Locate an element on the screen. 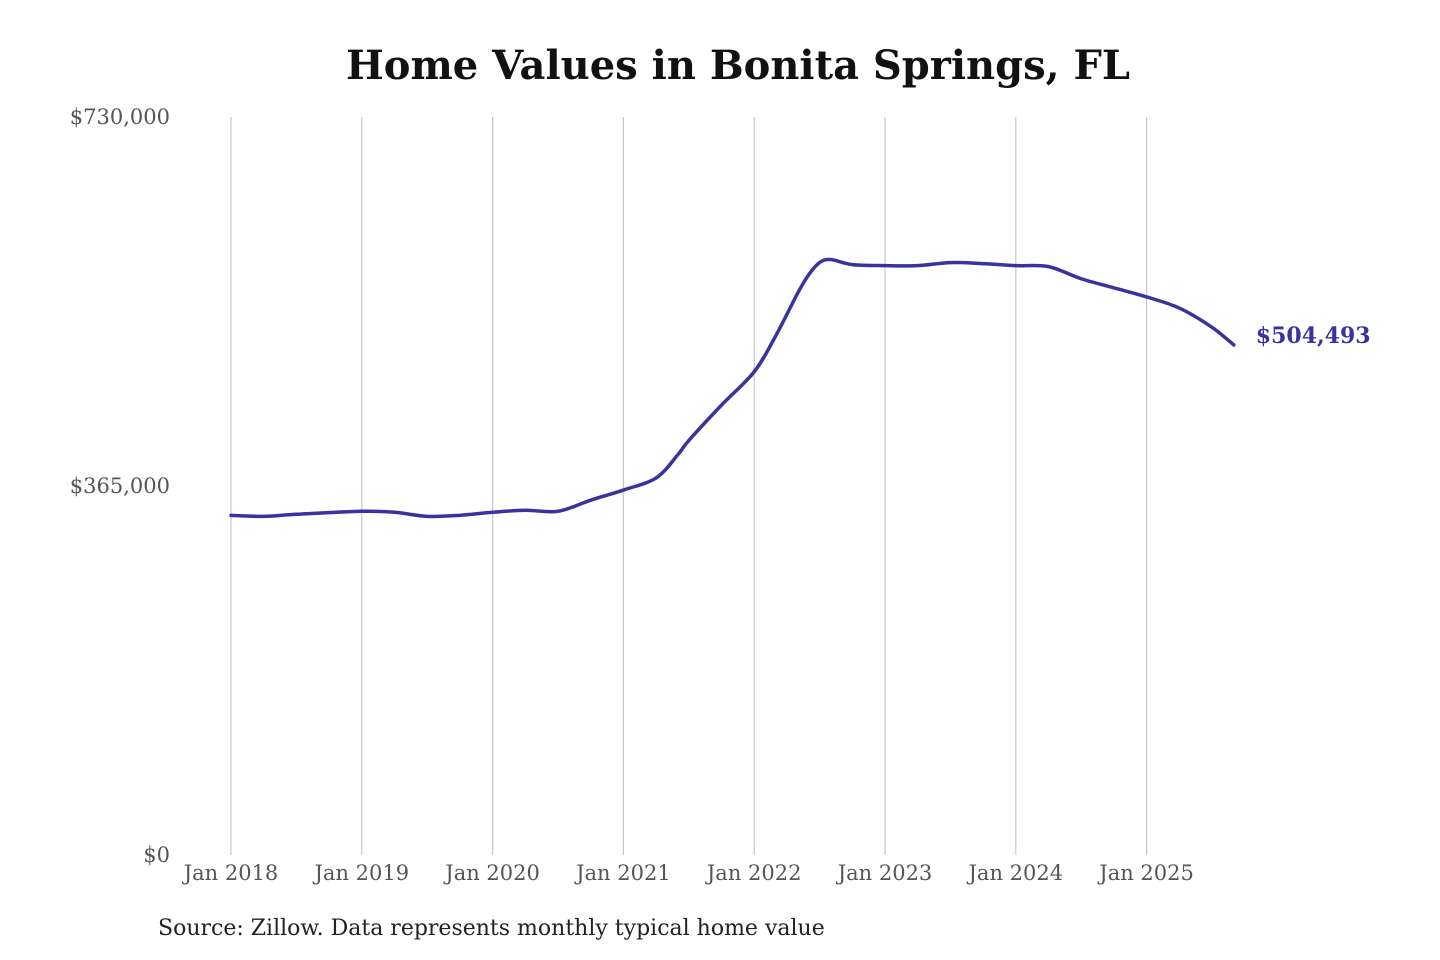 This screenshot has width=1440, height=960. y-tick-label: $365,000 is located at coordinates (120, 486).